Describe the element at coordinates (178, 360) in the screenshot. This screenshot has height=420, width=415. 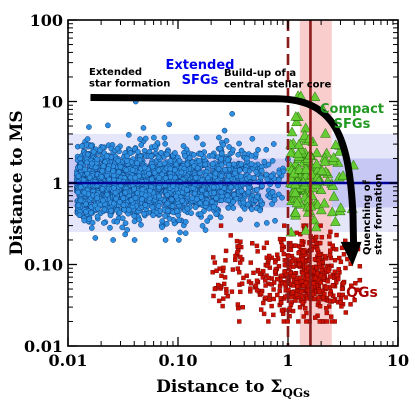
I see `x-tick-label: 0.10` at that location.